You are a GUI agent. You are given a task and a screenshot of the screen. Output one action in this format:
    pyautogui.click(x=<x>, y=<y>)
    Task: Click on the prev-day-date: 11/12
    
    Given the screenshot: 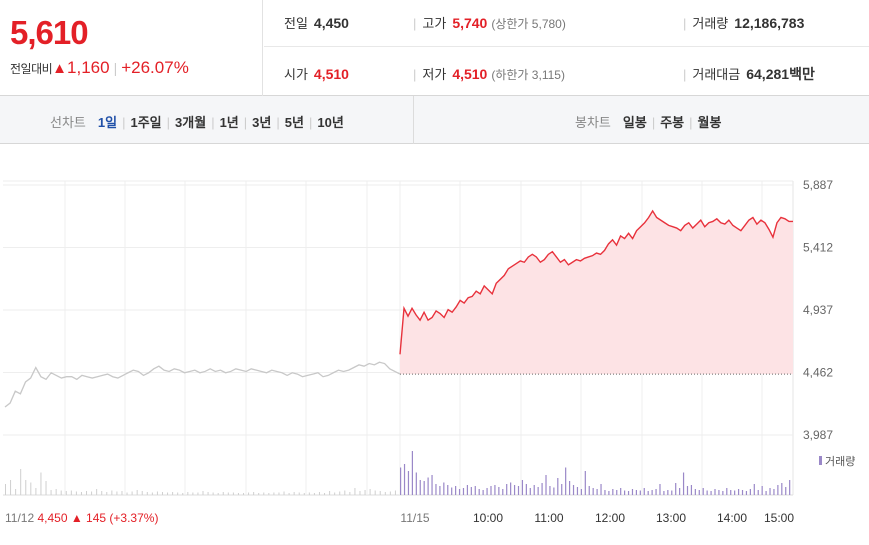 What is the action you would take?
    pyautogui.click(x=21, y=518)
    